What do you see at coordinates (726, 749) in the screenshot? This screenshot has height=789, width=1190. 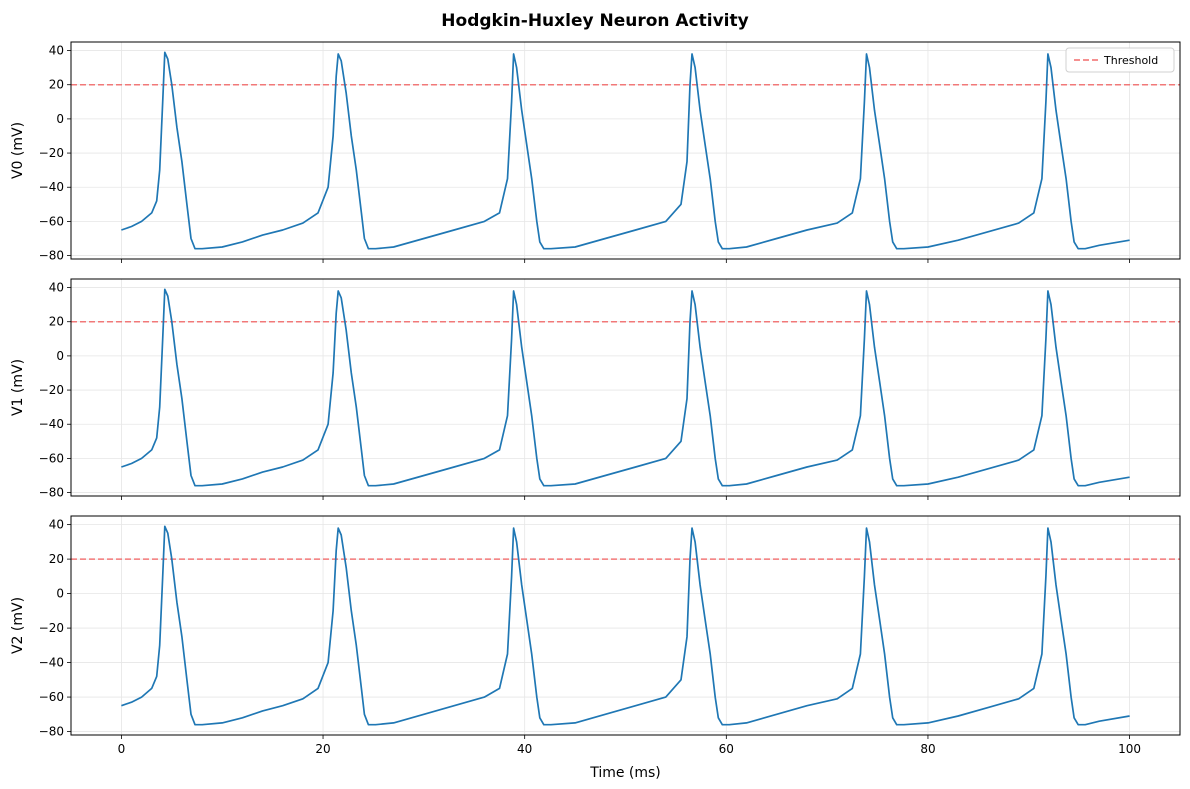 I see `x-tick-label: 60` at bounding box center [726, 749].